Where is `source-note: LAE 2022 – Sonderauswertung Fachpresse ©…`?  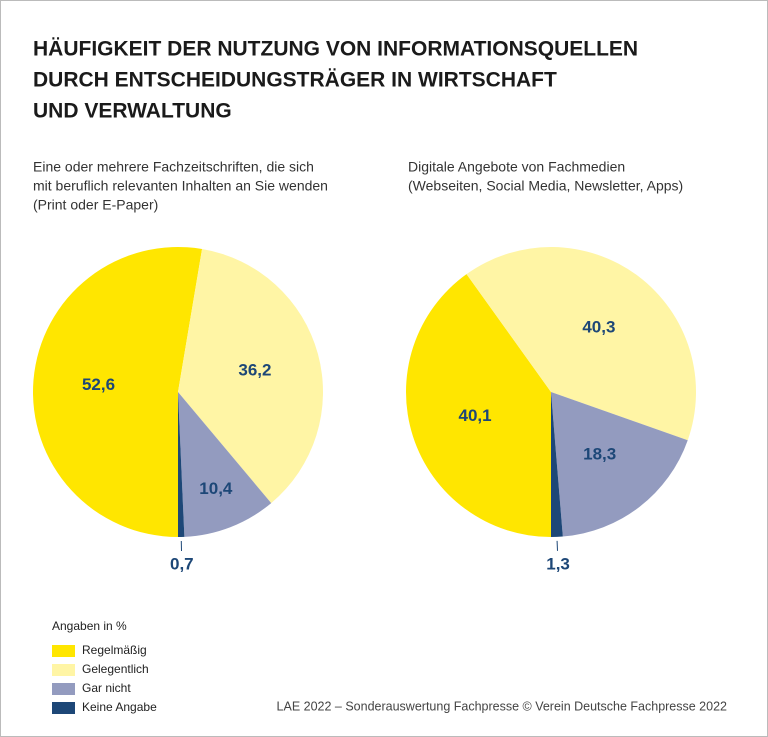 source-note: LAE 2022 – Sonderauswertung Fachpresse ©… is located at coordinates (502, 706).